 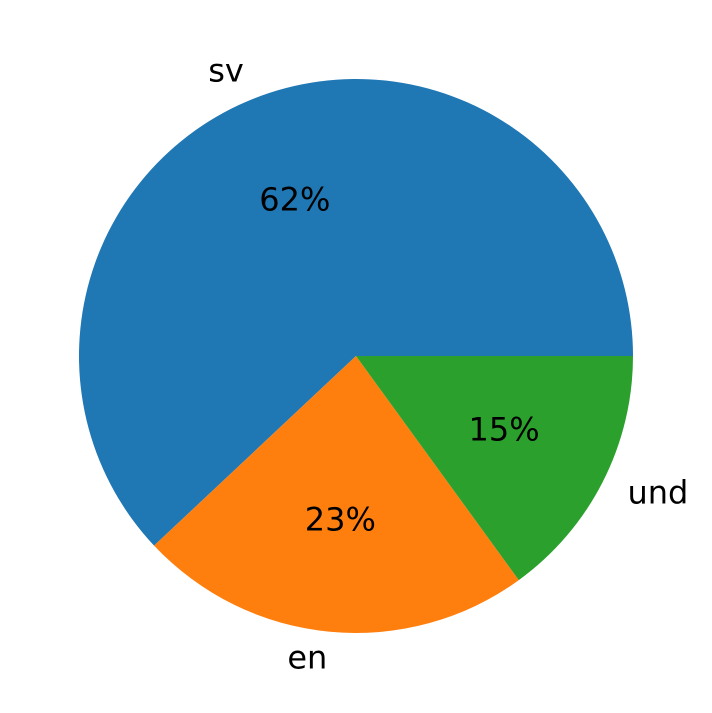 I want to click on percent-label: 62%, so click(x=294, y=199).